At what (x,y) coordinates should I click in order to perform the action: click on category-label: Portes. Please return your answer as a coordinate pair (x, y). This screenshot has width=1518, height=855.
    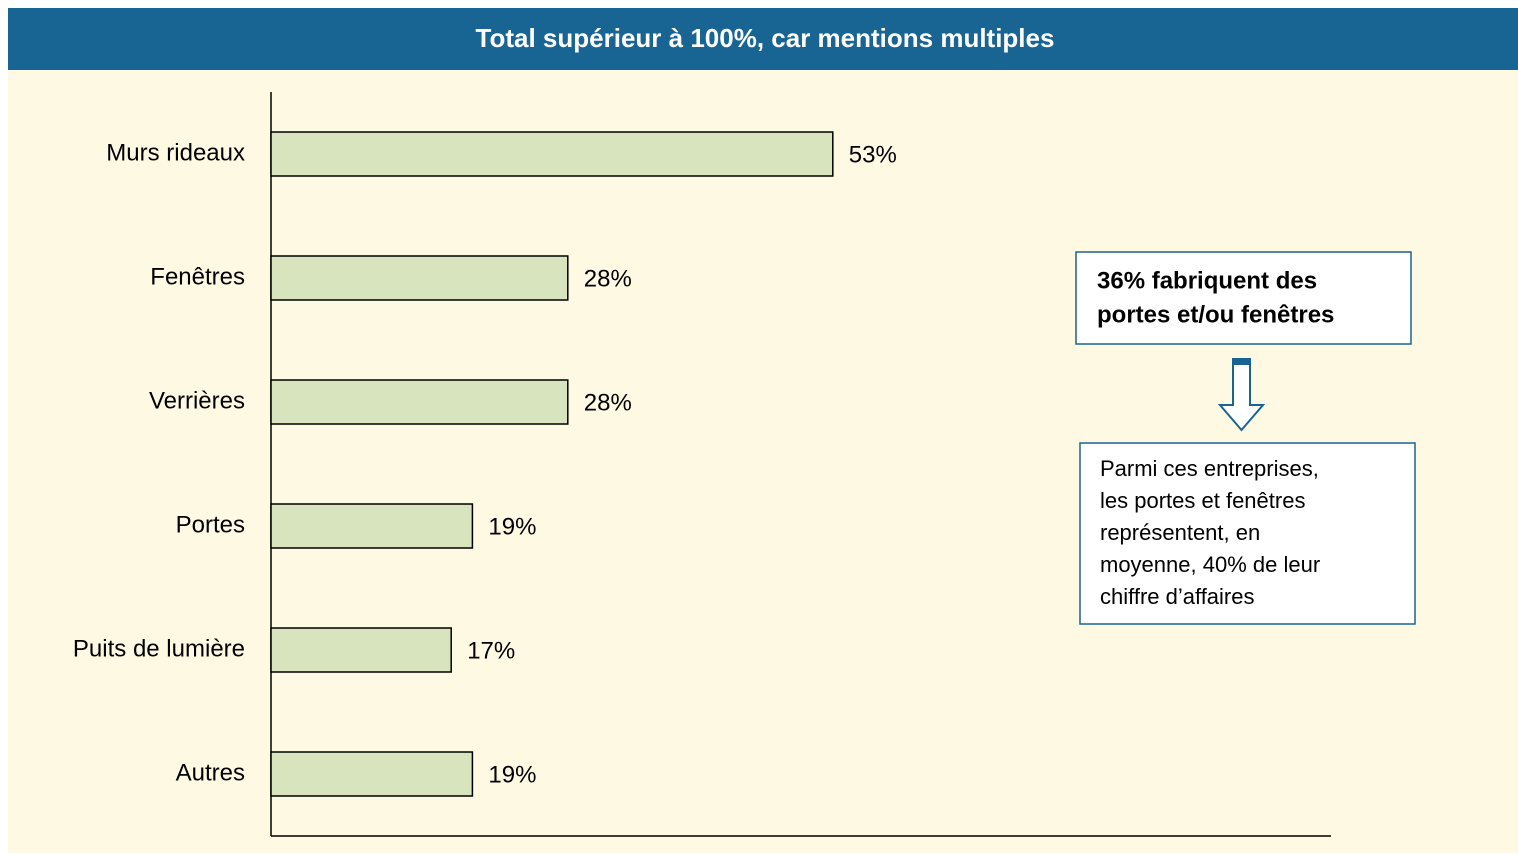
    Looking at the image, I should click on (210, 524).